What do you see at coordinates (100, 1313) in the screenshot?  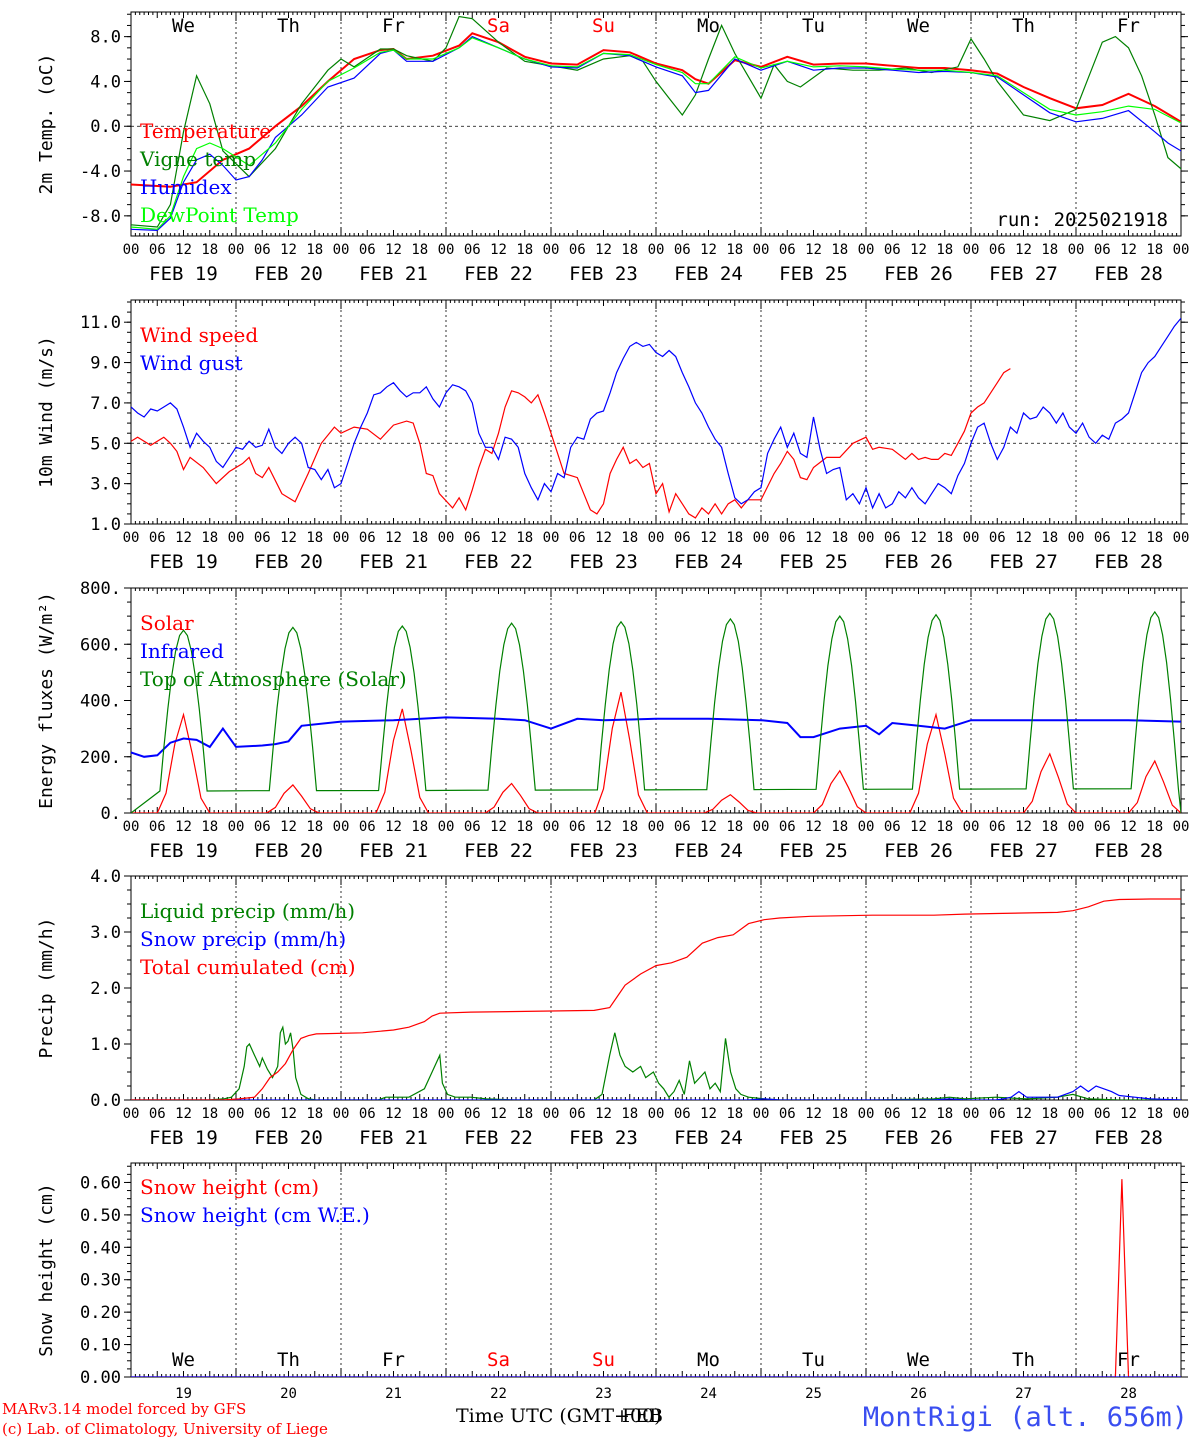 I see `y-tick-label: 0.20` at bounding box center [100, 1313].